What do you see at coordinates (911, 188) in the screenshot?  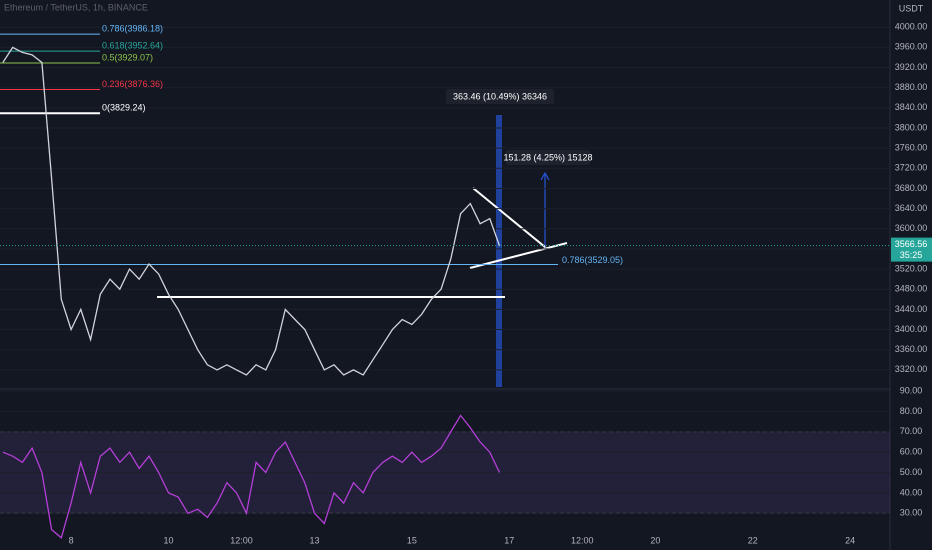 I see `y-tick-label: 3680.00` at bounding box center [911, 188].